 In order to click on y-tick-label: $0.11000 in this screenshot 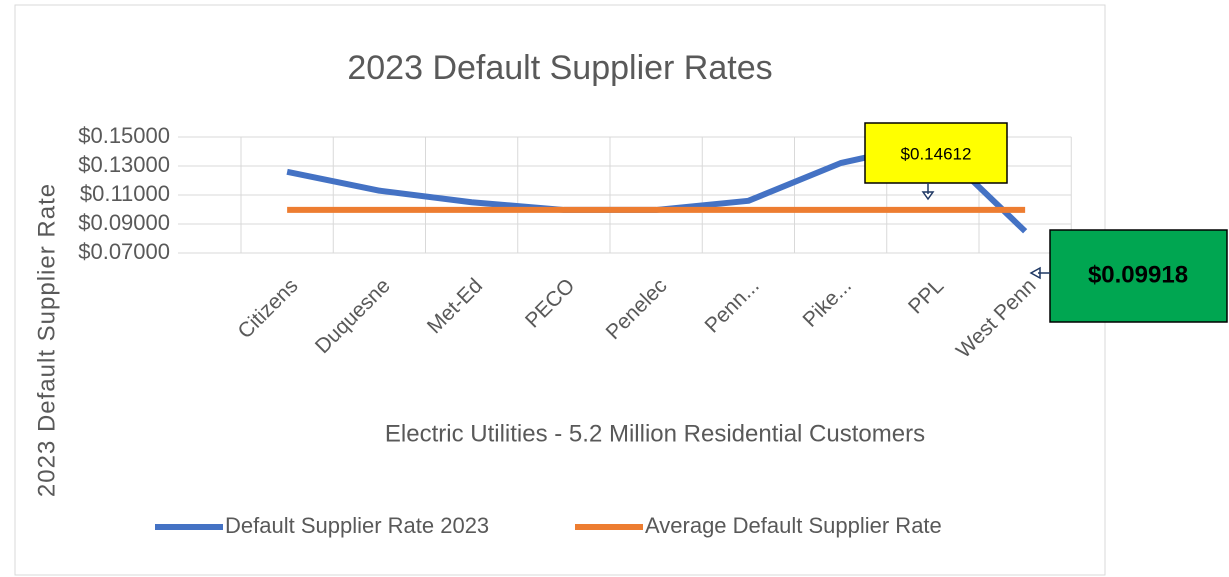, I will do `click(125, 193)`.